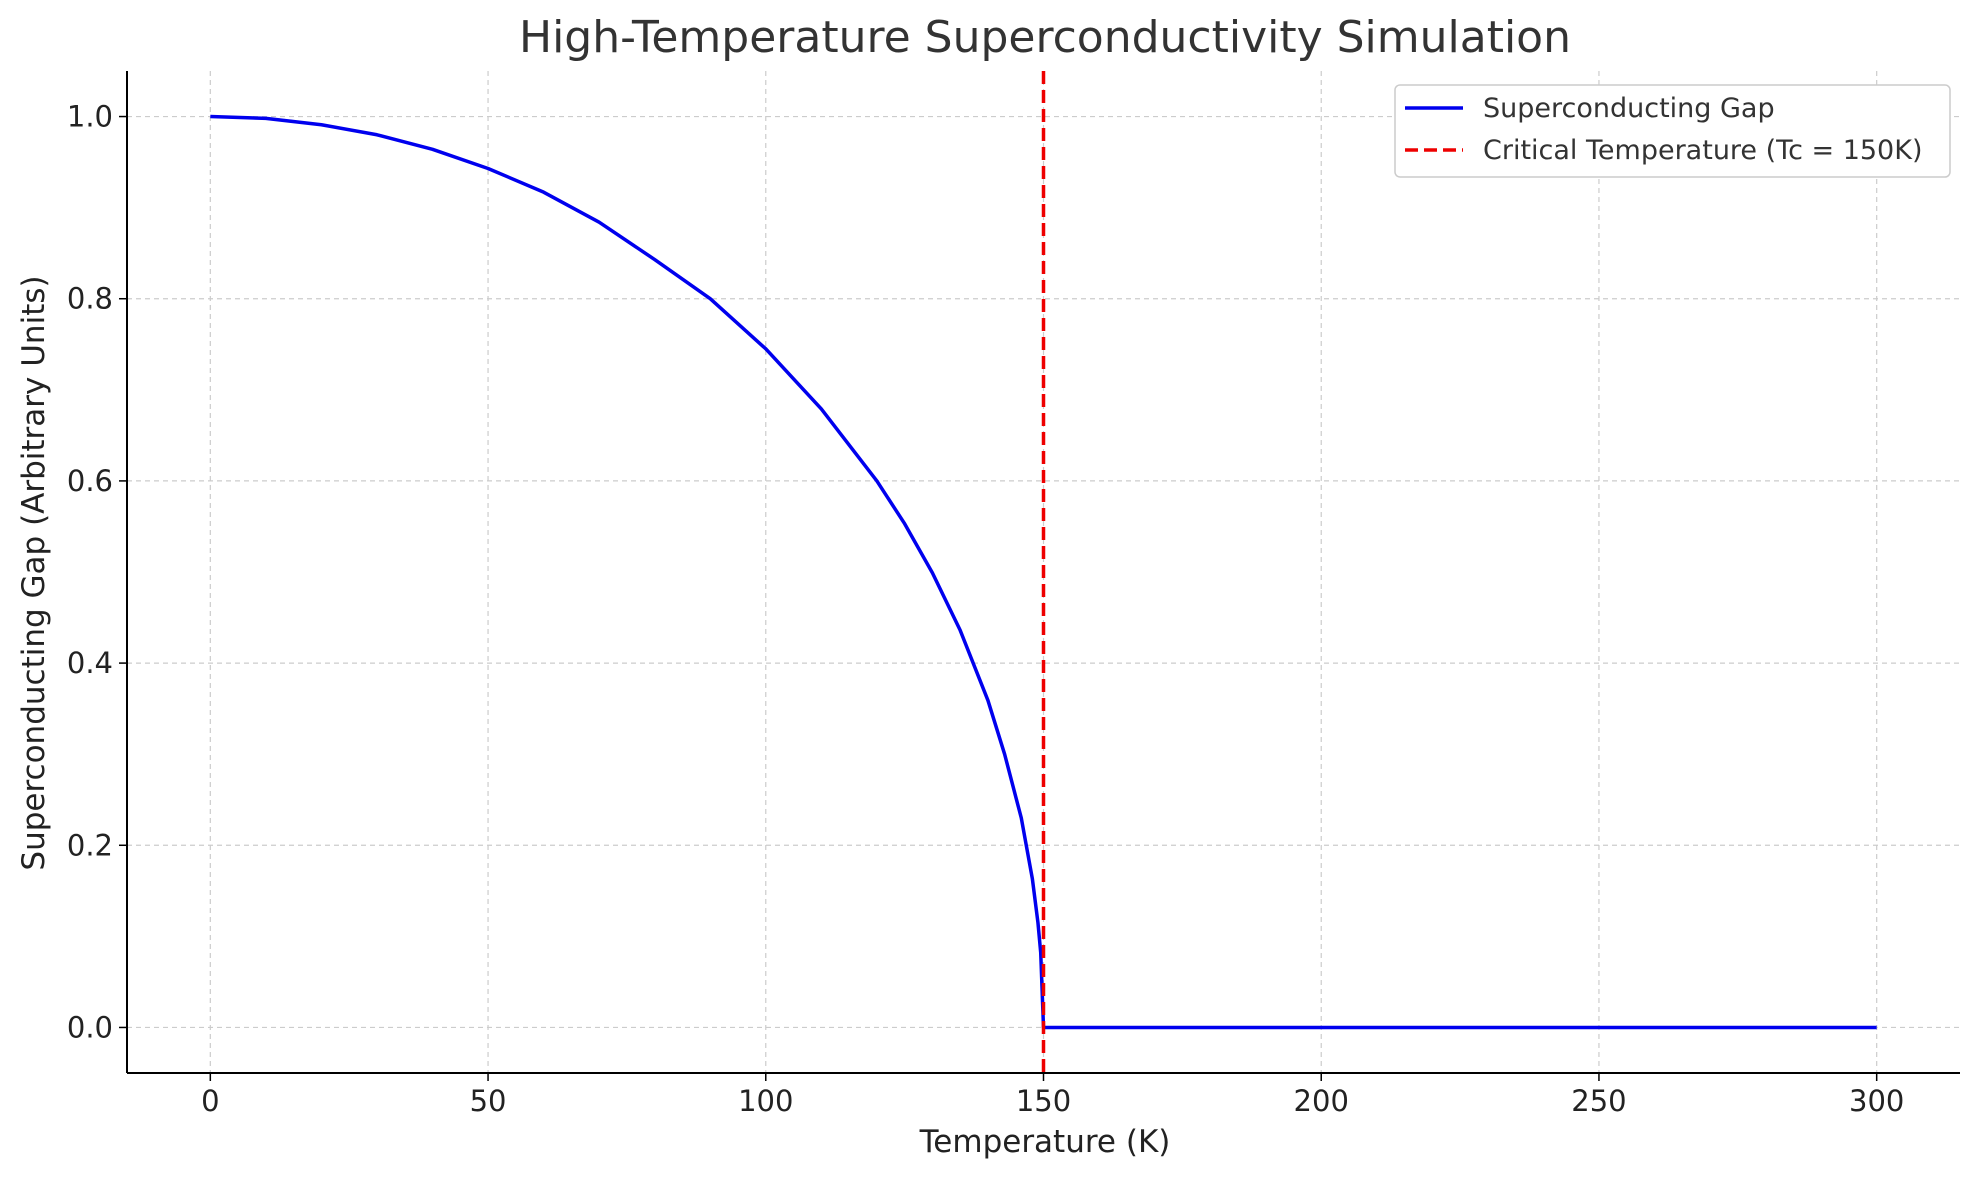  I want to click on y-tick-label: 0.4, so click(90, 663).